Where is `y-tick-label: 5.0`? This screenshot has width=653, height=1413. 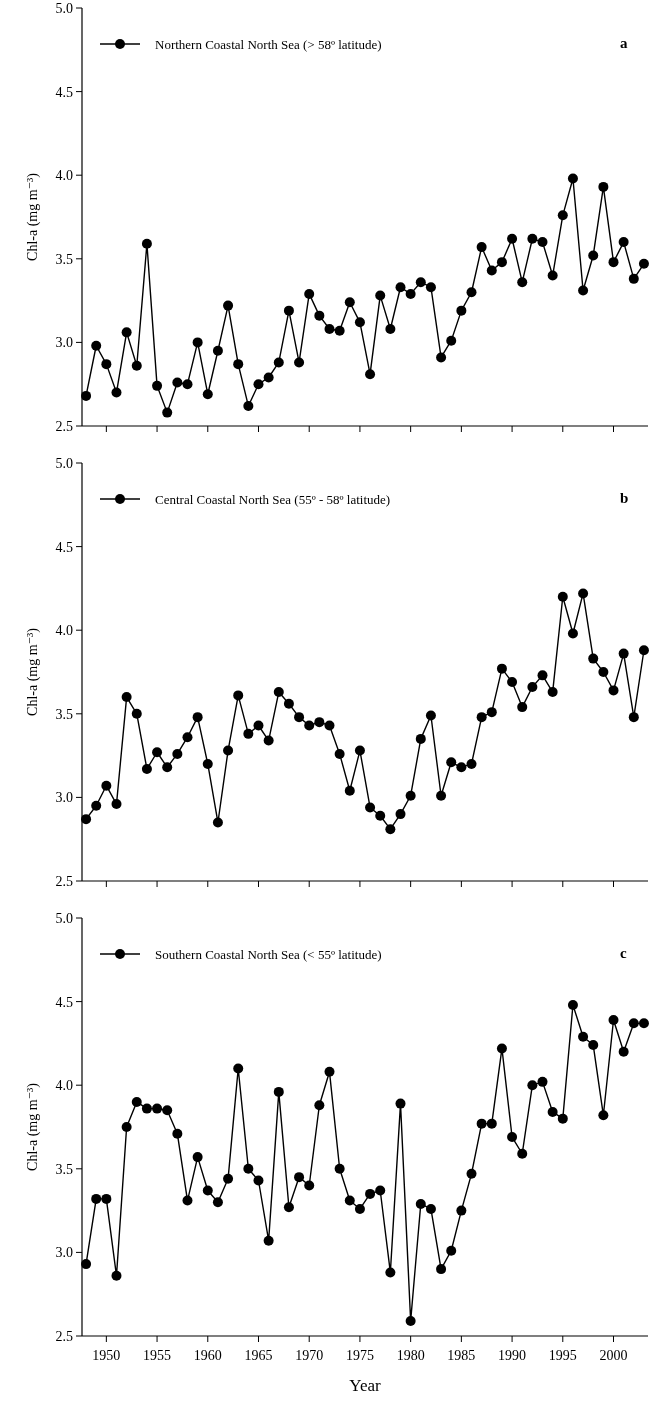
y-tick-label: 5.0 is located at coordinates (64, 8).